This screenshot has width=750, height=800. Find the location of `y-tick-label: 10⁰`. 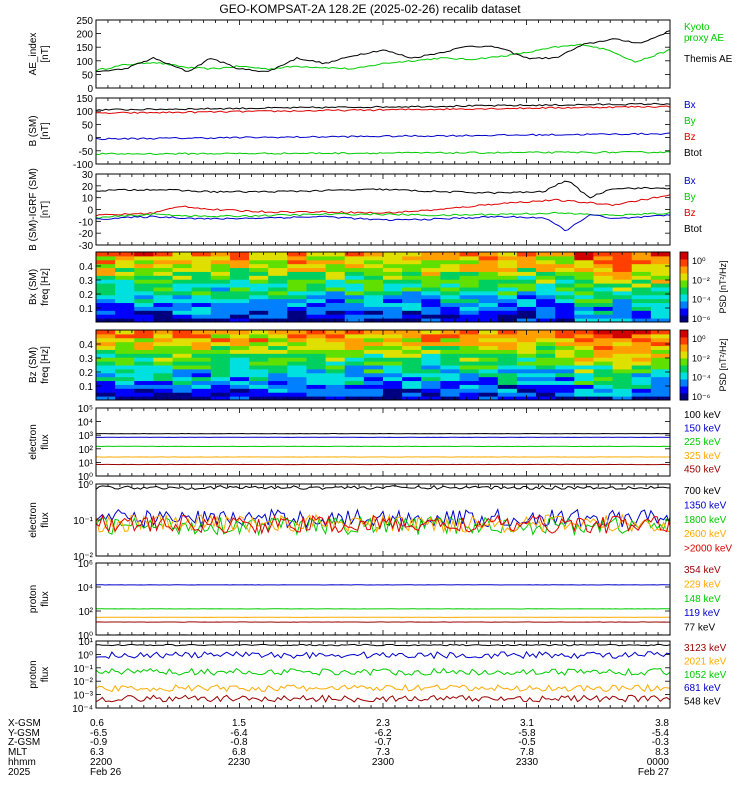

y-tick-label: 10⁰ is located at coordinates (85, 636).